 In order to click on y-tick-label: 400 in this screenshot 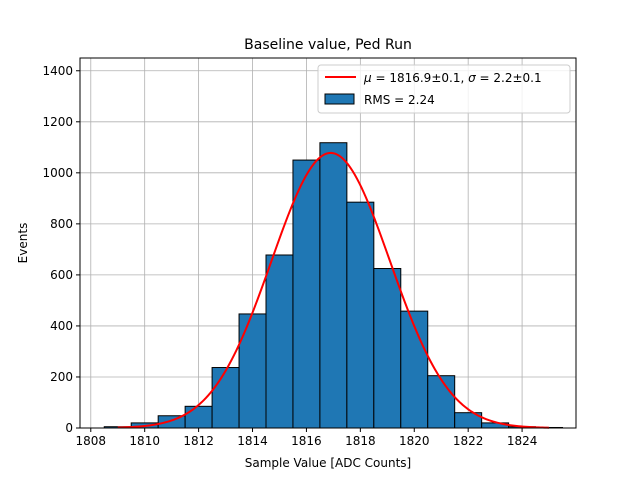, I will do `click(61, 326)`.